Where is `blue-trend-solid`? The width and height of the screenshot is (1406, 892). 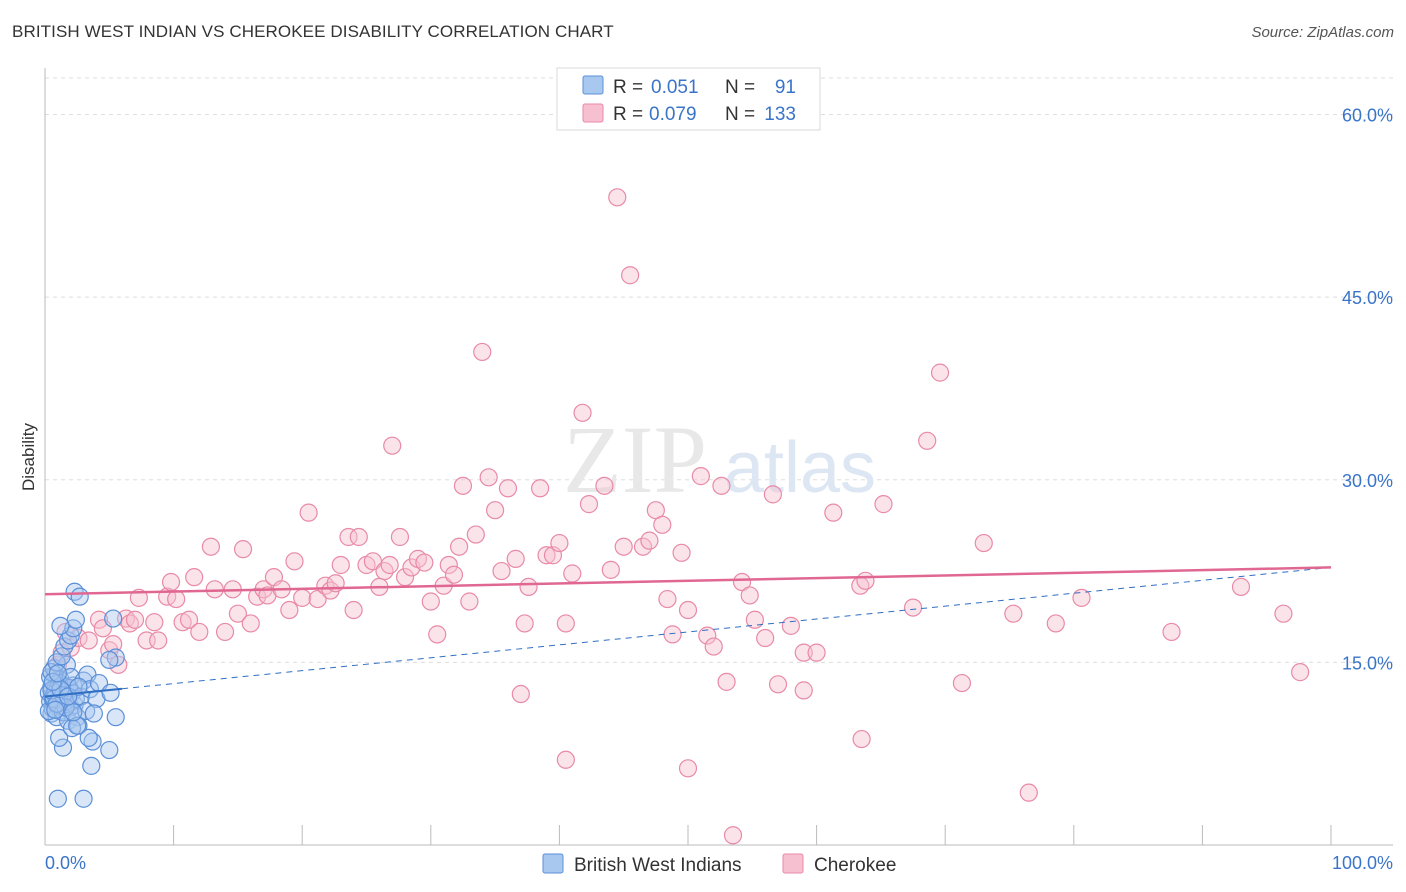 blue-trend-solid is located at coordinates (83, 692).